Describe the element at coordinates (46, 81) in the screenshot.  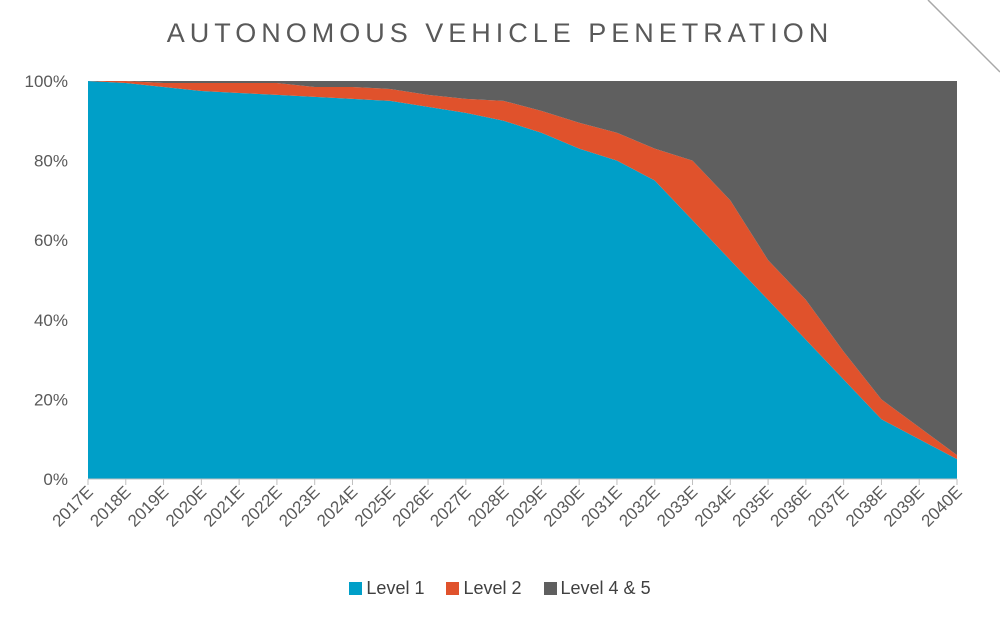
I see `y-tick-label: 100%` at that location.